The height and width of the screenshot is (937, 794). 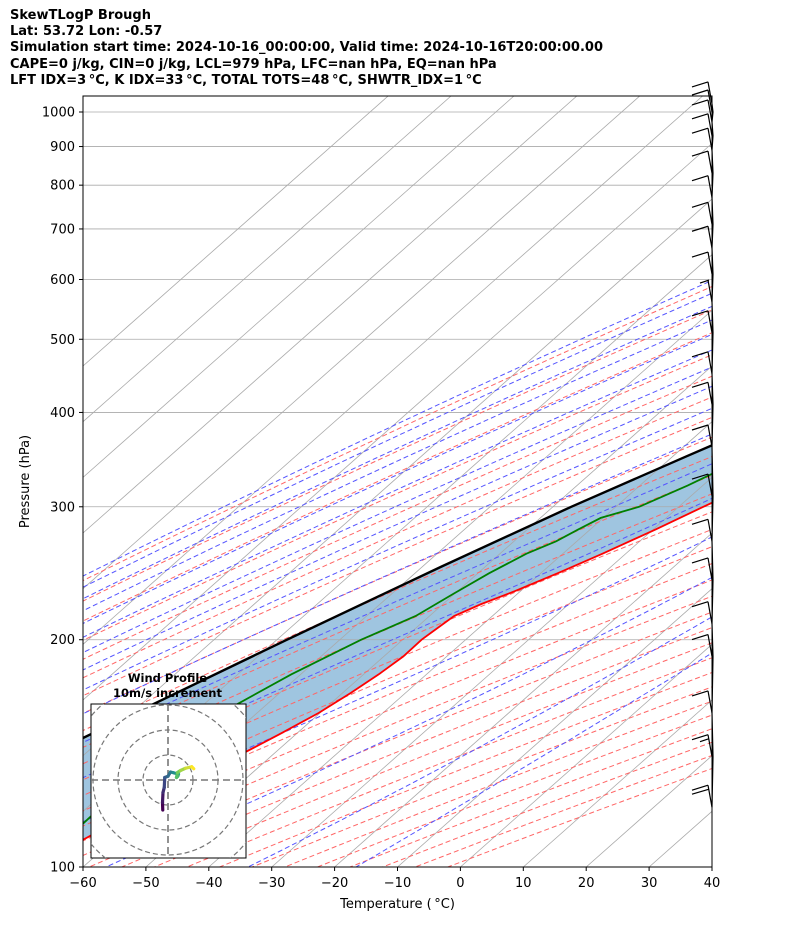 I want to click on x-axis-label: Temperature ( °C), so click(x=397, y=904).